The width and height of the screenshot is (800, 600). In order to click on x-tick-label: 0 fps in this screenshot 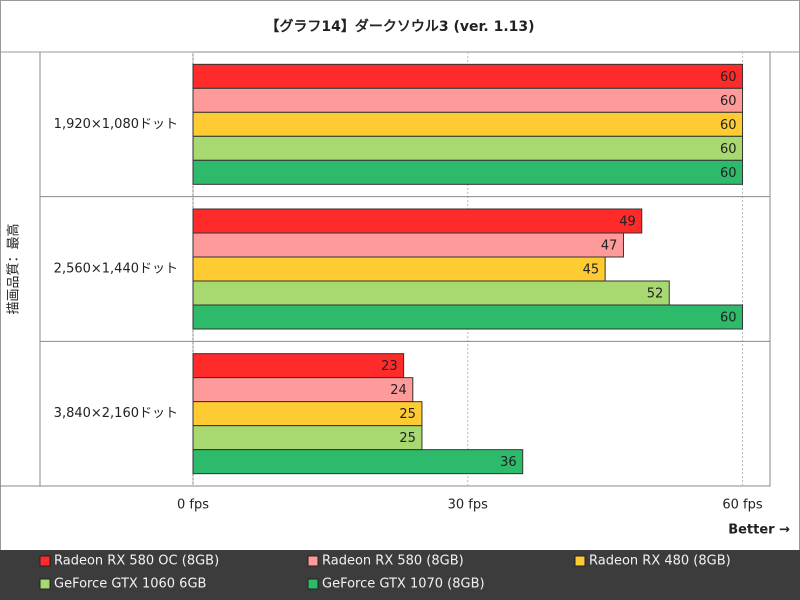, I will do `click(193, 505)`.